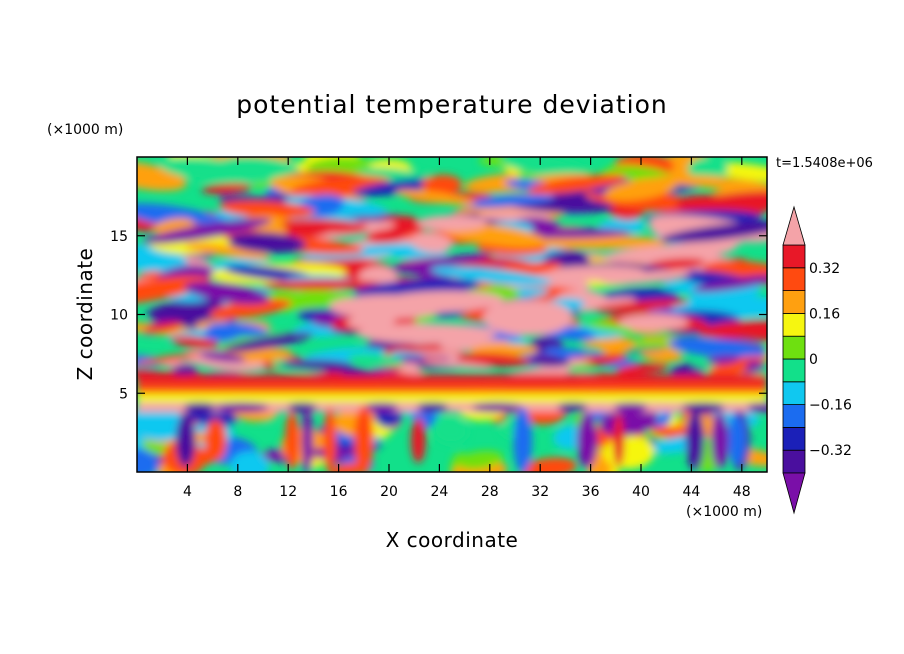 This screenshot has width=904, height=654. I want to click on x-tick-label: 28, so click(490, 492).